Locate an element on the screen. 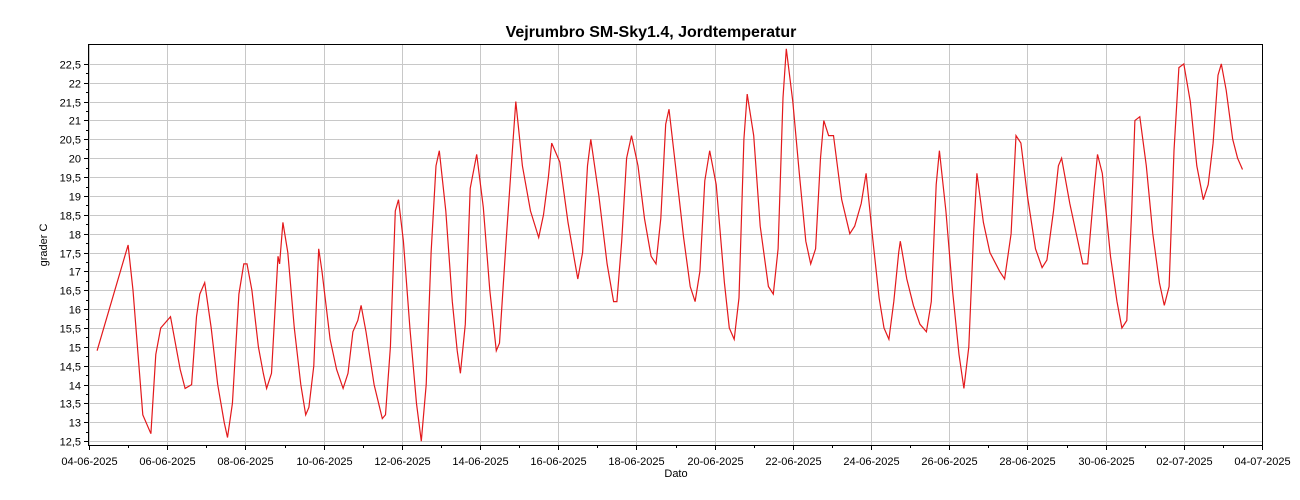  x-tick-label: 16-06-2025 is located at coordinates (558, 462).